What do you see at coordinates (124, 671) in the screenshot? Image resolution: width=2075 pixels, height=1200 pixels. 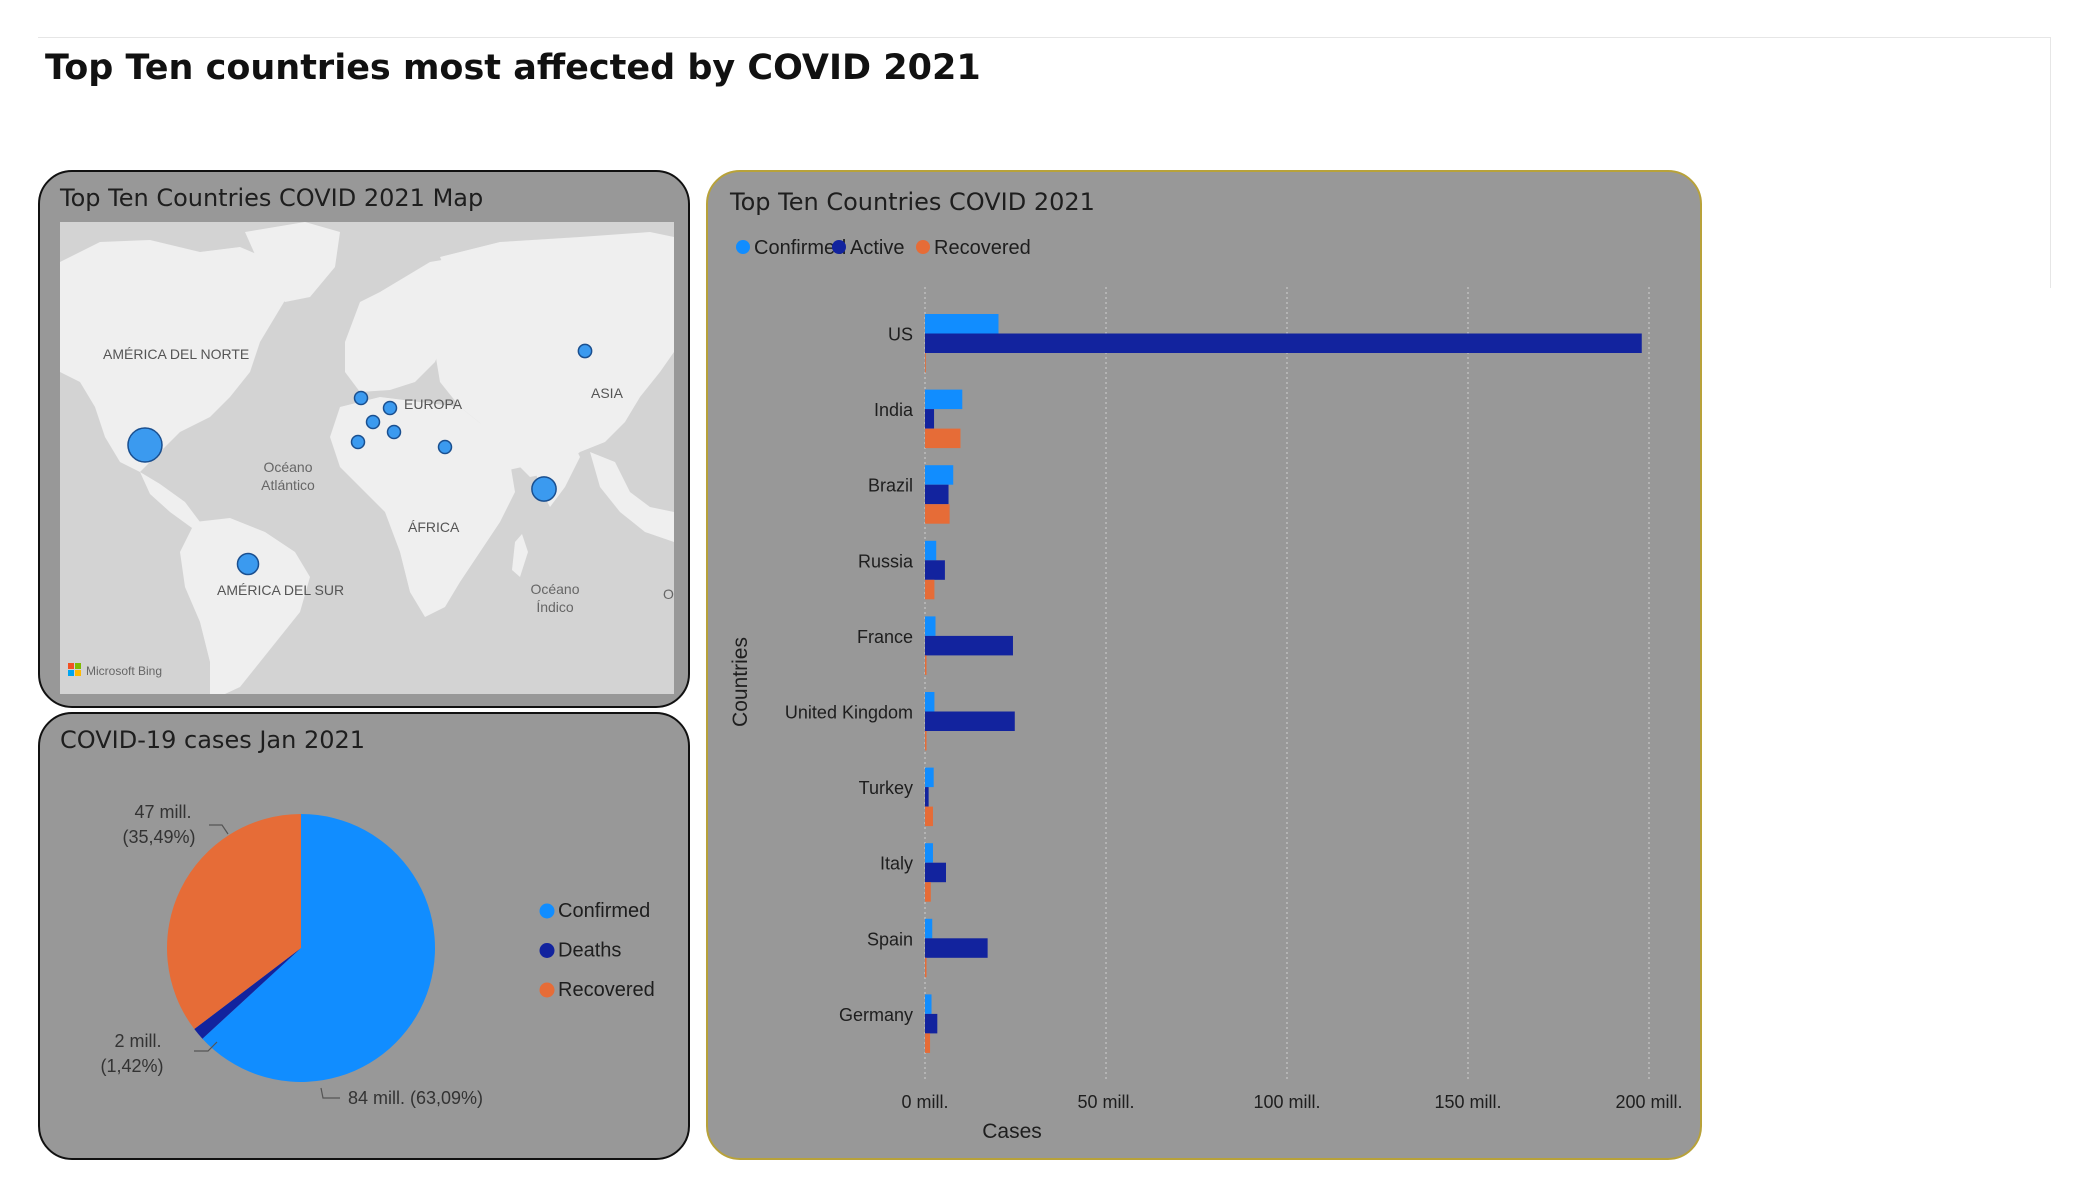 I see `map-attribution: Microsoft Bing` at bounding box center [124, 671].